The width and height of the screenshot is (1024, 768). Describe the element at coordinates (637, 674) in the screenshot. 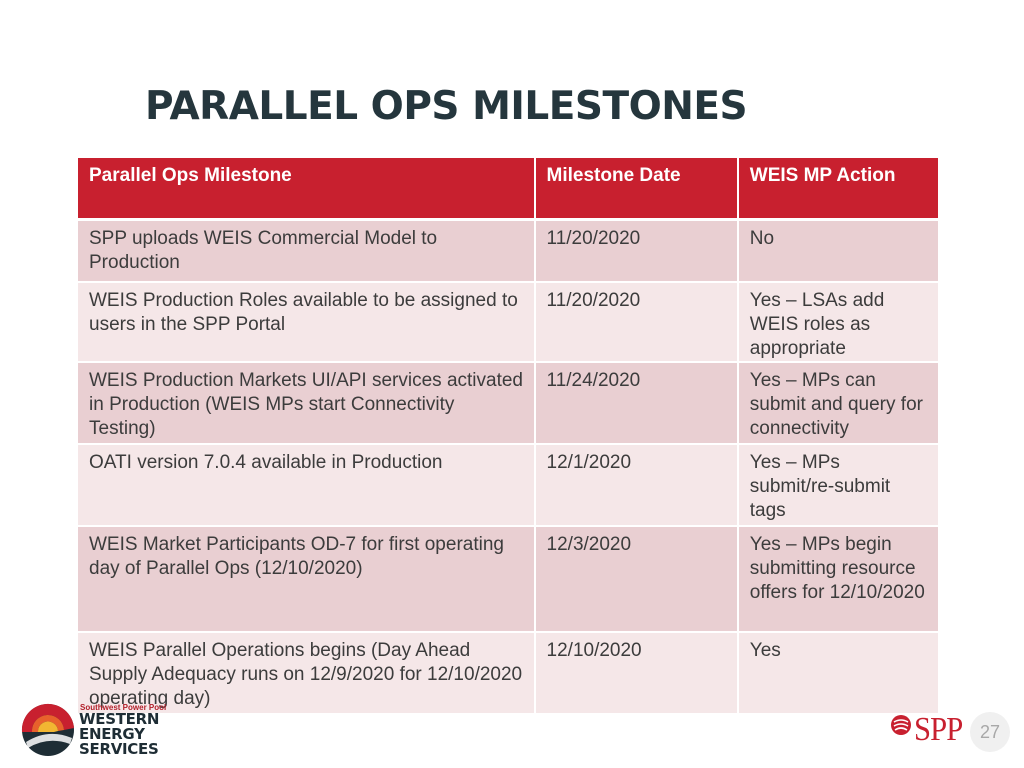

I see `date-cell: 12/10/2020` at that location.